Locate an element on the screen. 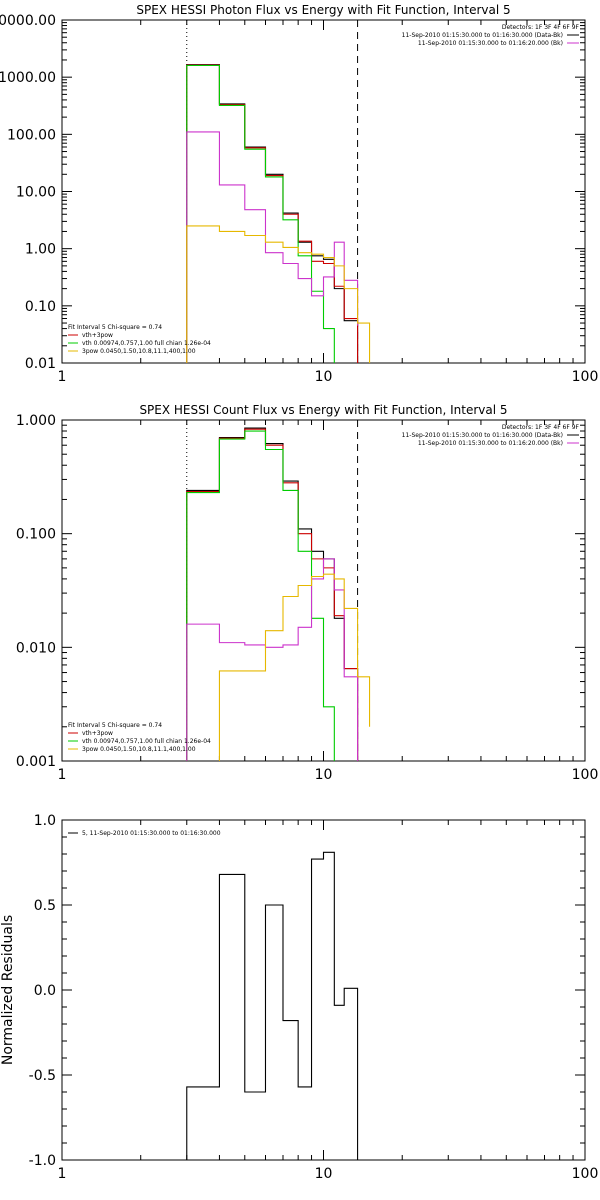  y-tick-label: 0.10 is located at coordinates (40, 307).